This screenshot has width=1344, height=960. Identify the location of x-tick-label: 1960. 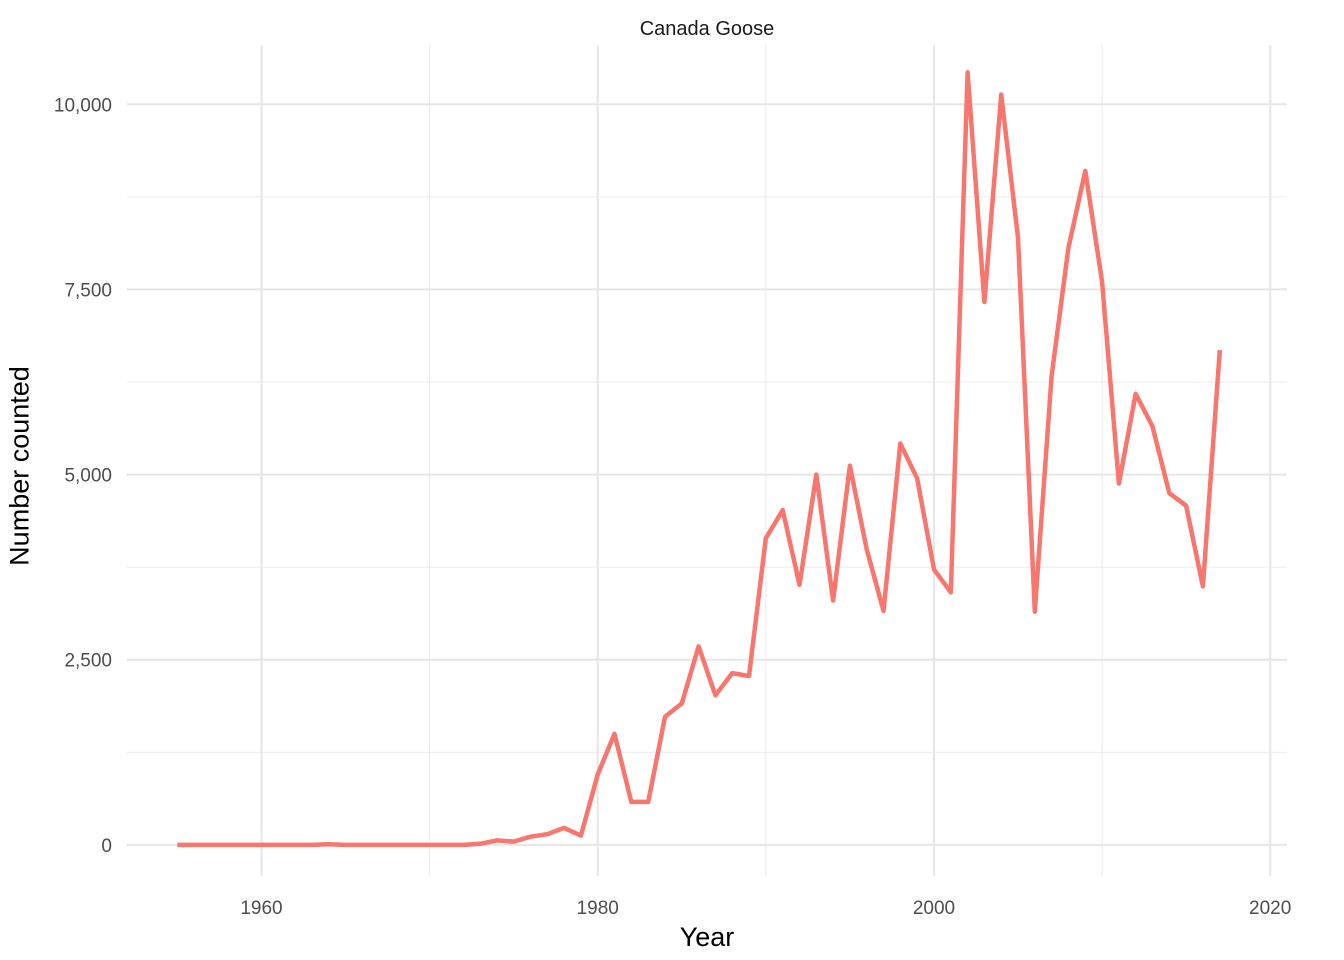
(261, 908).